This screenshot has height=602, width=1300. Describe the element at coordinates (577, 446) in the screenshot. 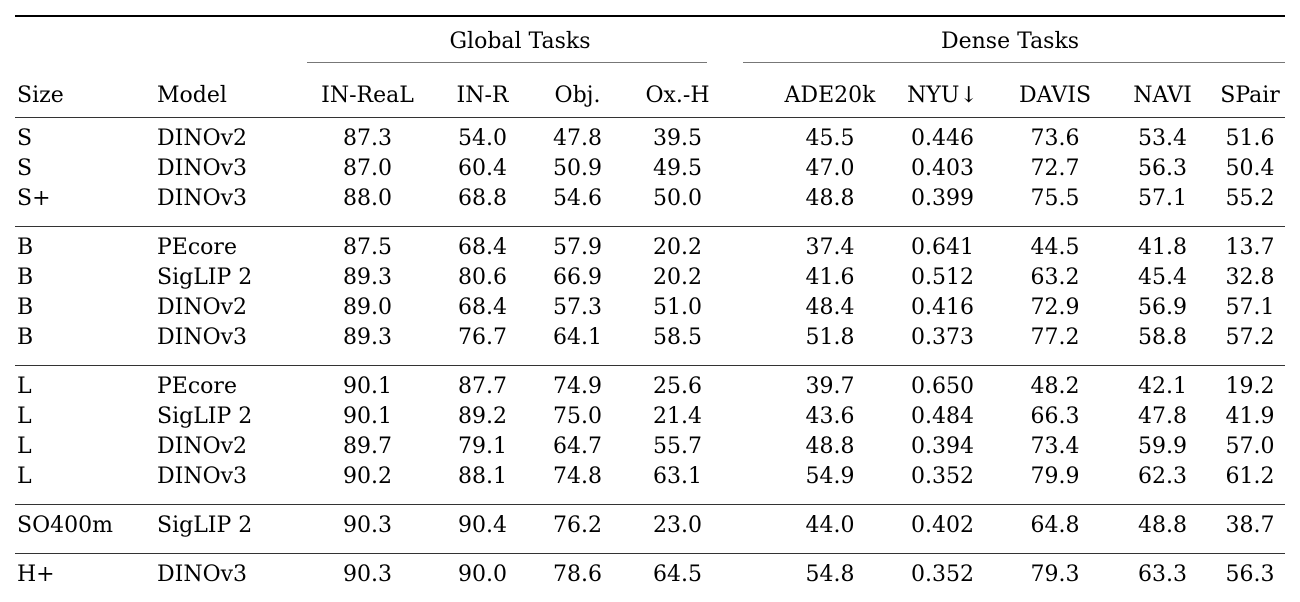

I see `value-cell: 64.7` at that location.